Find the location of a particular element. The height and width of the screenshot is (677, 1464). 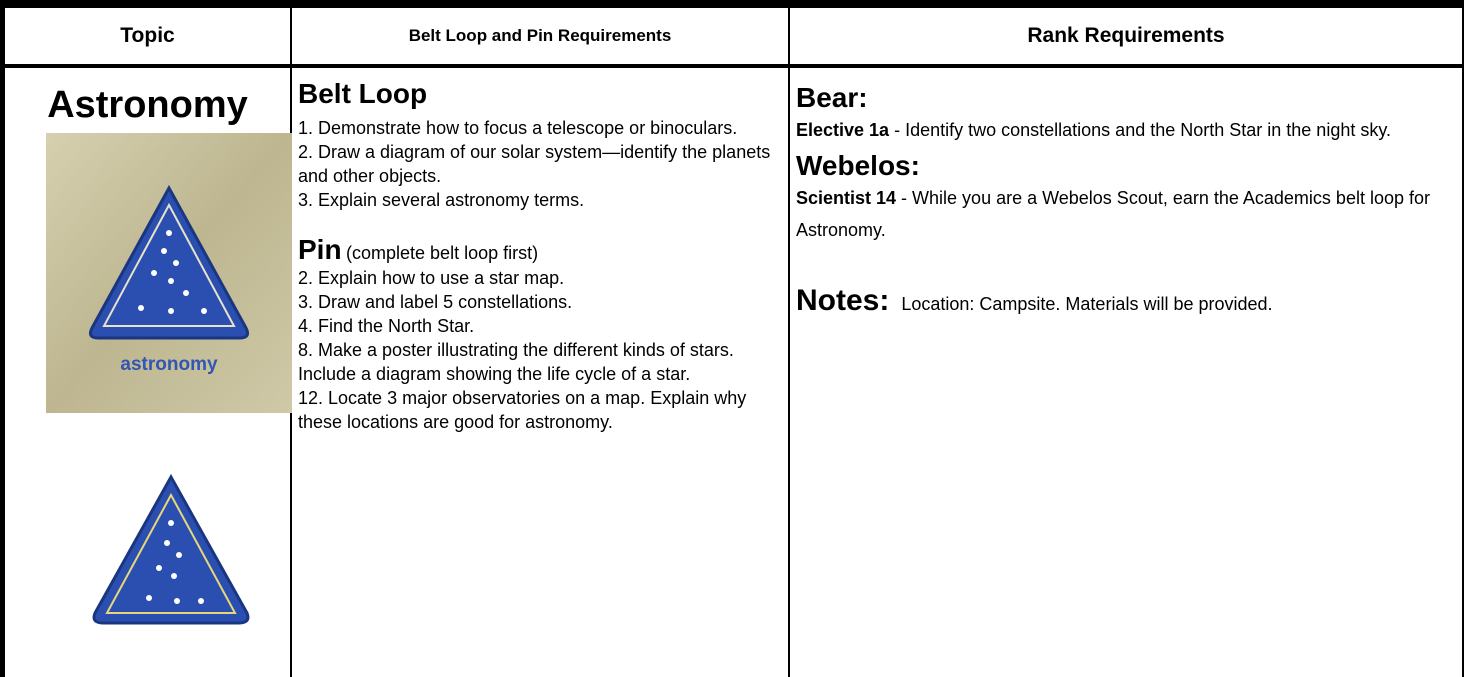

requirement-label: Elective 1a is located at coordinates (843, 130).